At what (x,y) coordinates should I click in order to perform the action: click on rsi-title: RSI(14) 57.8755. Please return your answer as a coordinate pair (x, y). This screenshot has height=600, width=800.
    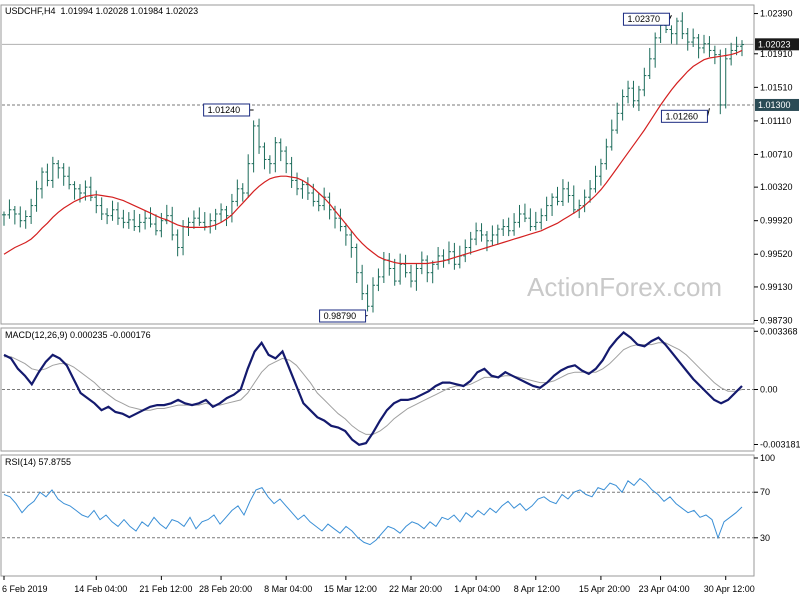
    Looking at the image, I should click on (38, 462).